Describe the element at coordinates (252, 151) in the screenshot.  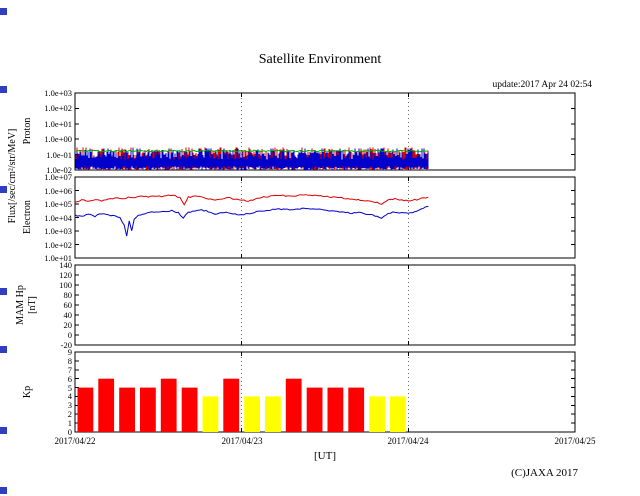
I see `series-proton-green` at that location.